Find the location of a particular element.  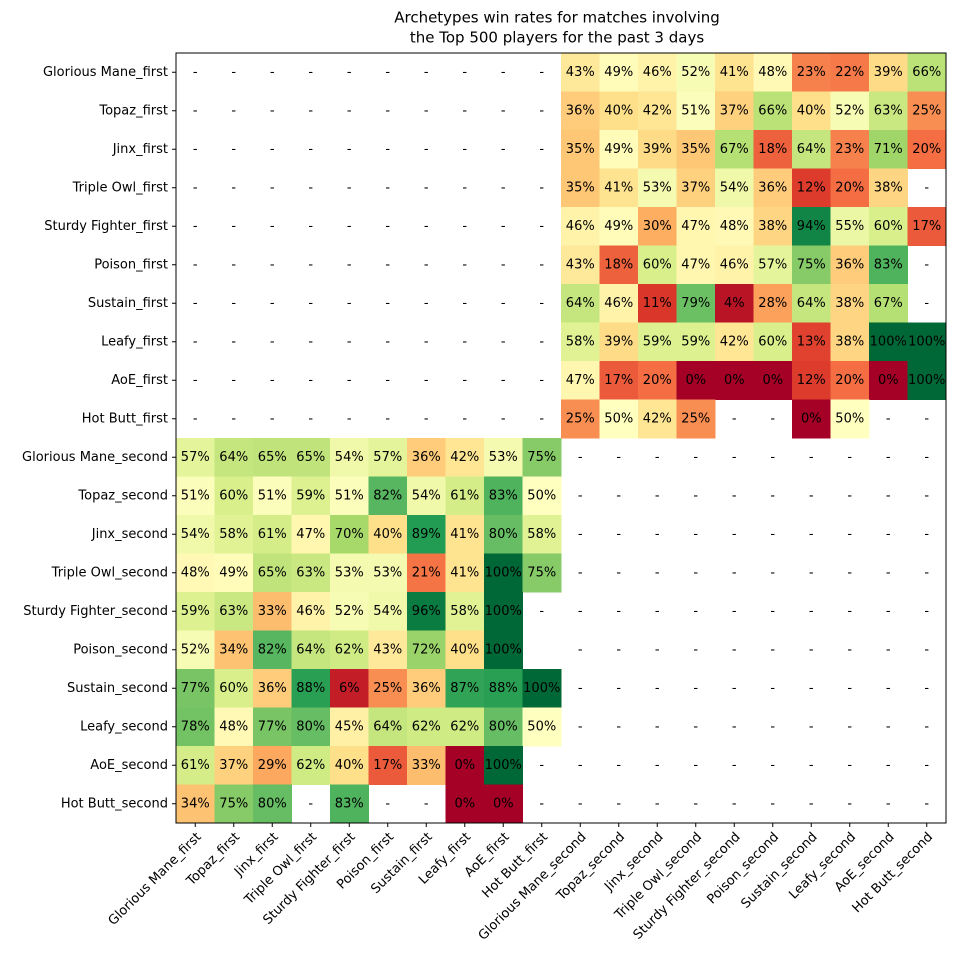

cell-label: 38% is located at coordinates (849, 303).